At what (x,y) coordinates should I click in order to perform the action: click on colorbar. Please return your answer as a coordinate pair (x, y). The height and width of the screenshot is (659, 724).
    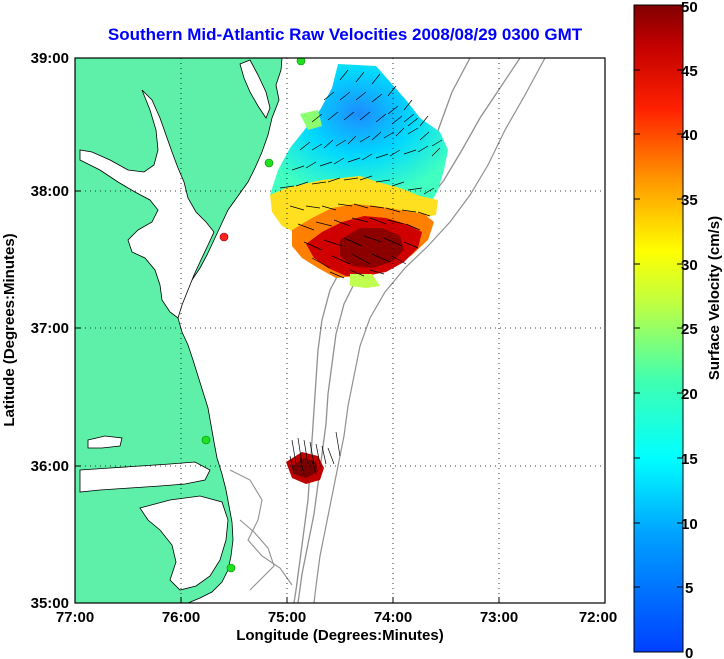
    Looking at the image, I should click on (658, 328).